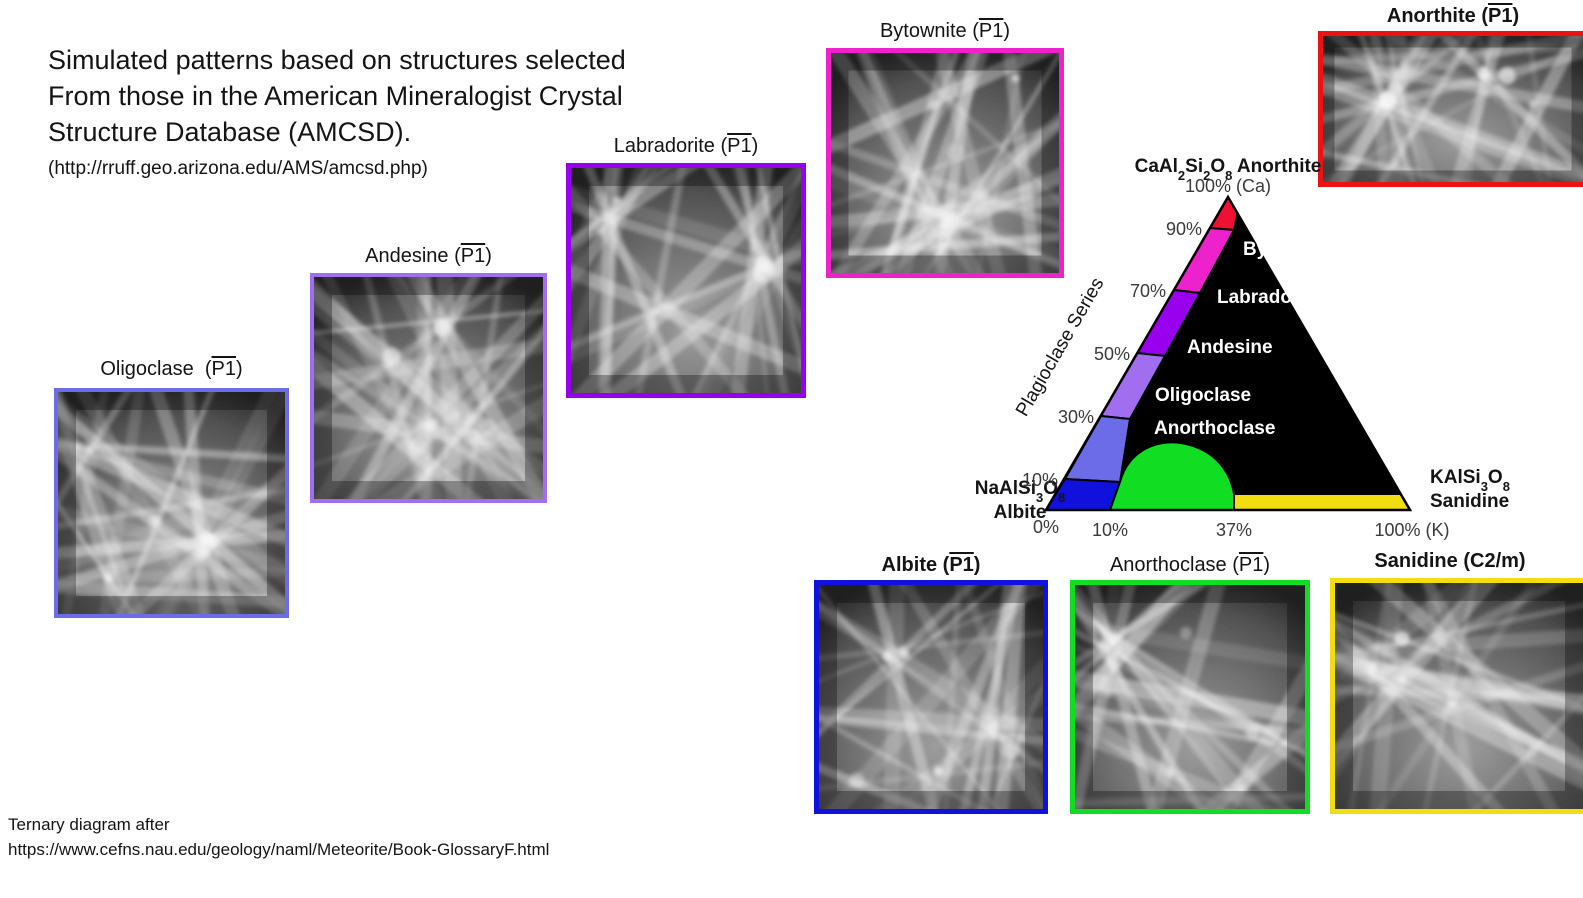 The height and width of the screenshot is (898, 1583). Describe the element at coordinates (89, 824) in the screenshot. I see `footer-line-1: Ternary diagram after` at that location.